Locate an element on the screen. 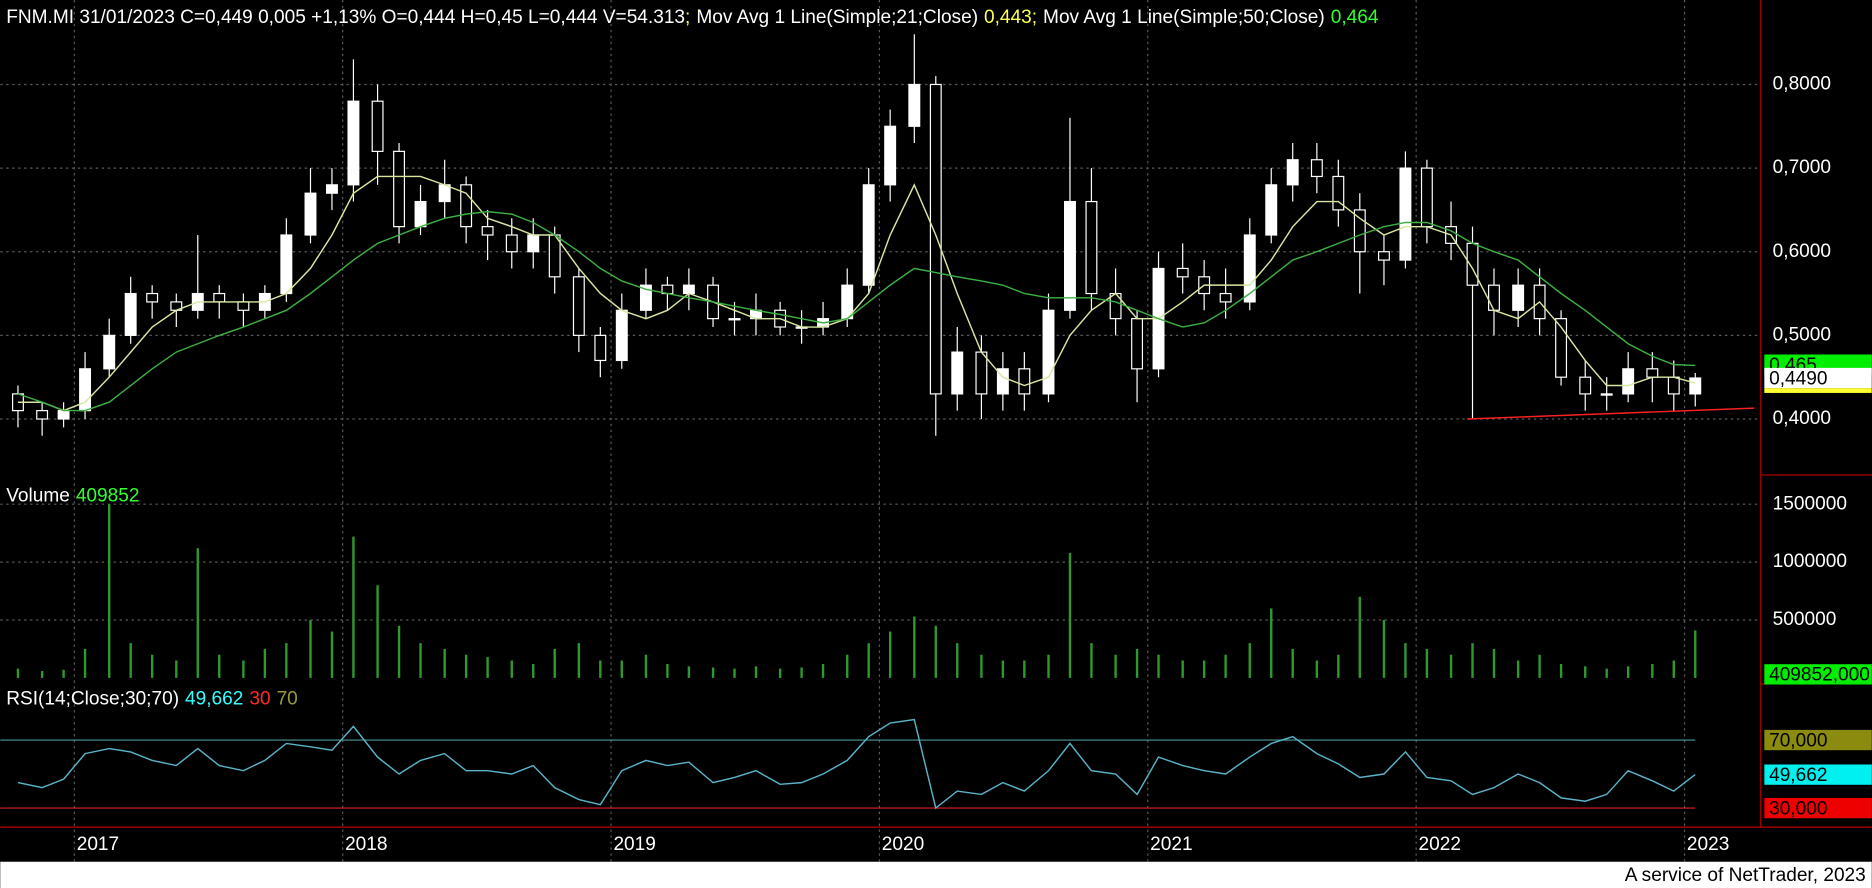  price-marker-label: 0,4490 is located at coordinates (1798, 378).